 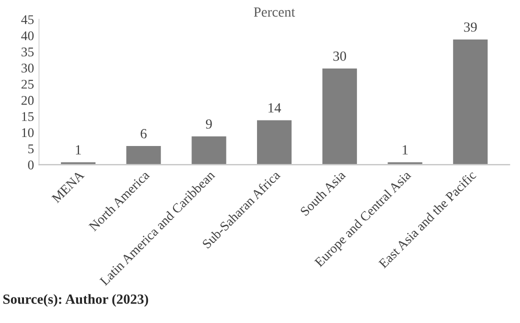 What do you see at coordinates (275, 107) in the screenshot?
I see `data-label: 14` at bounding box center [275, 107].